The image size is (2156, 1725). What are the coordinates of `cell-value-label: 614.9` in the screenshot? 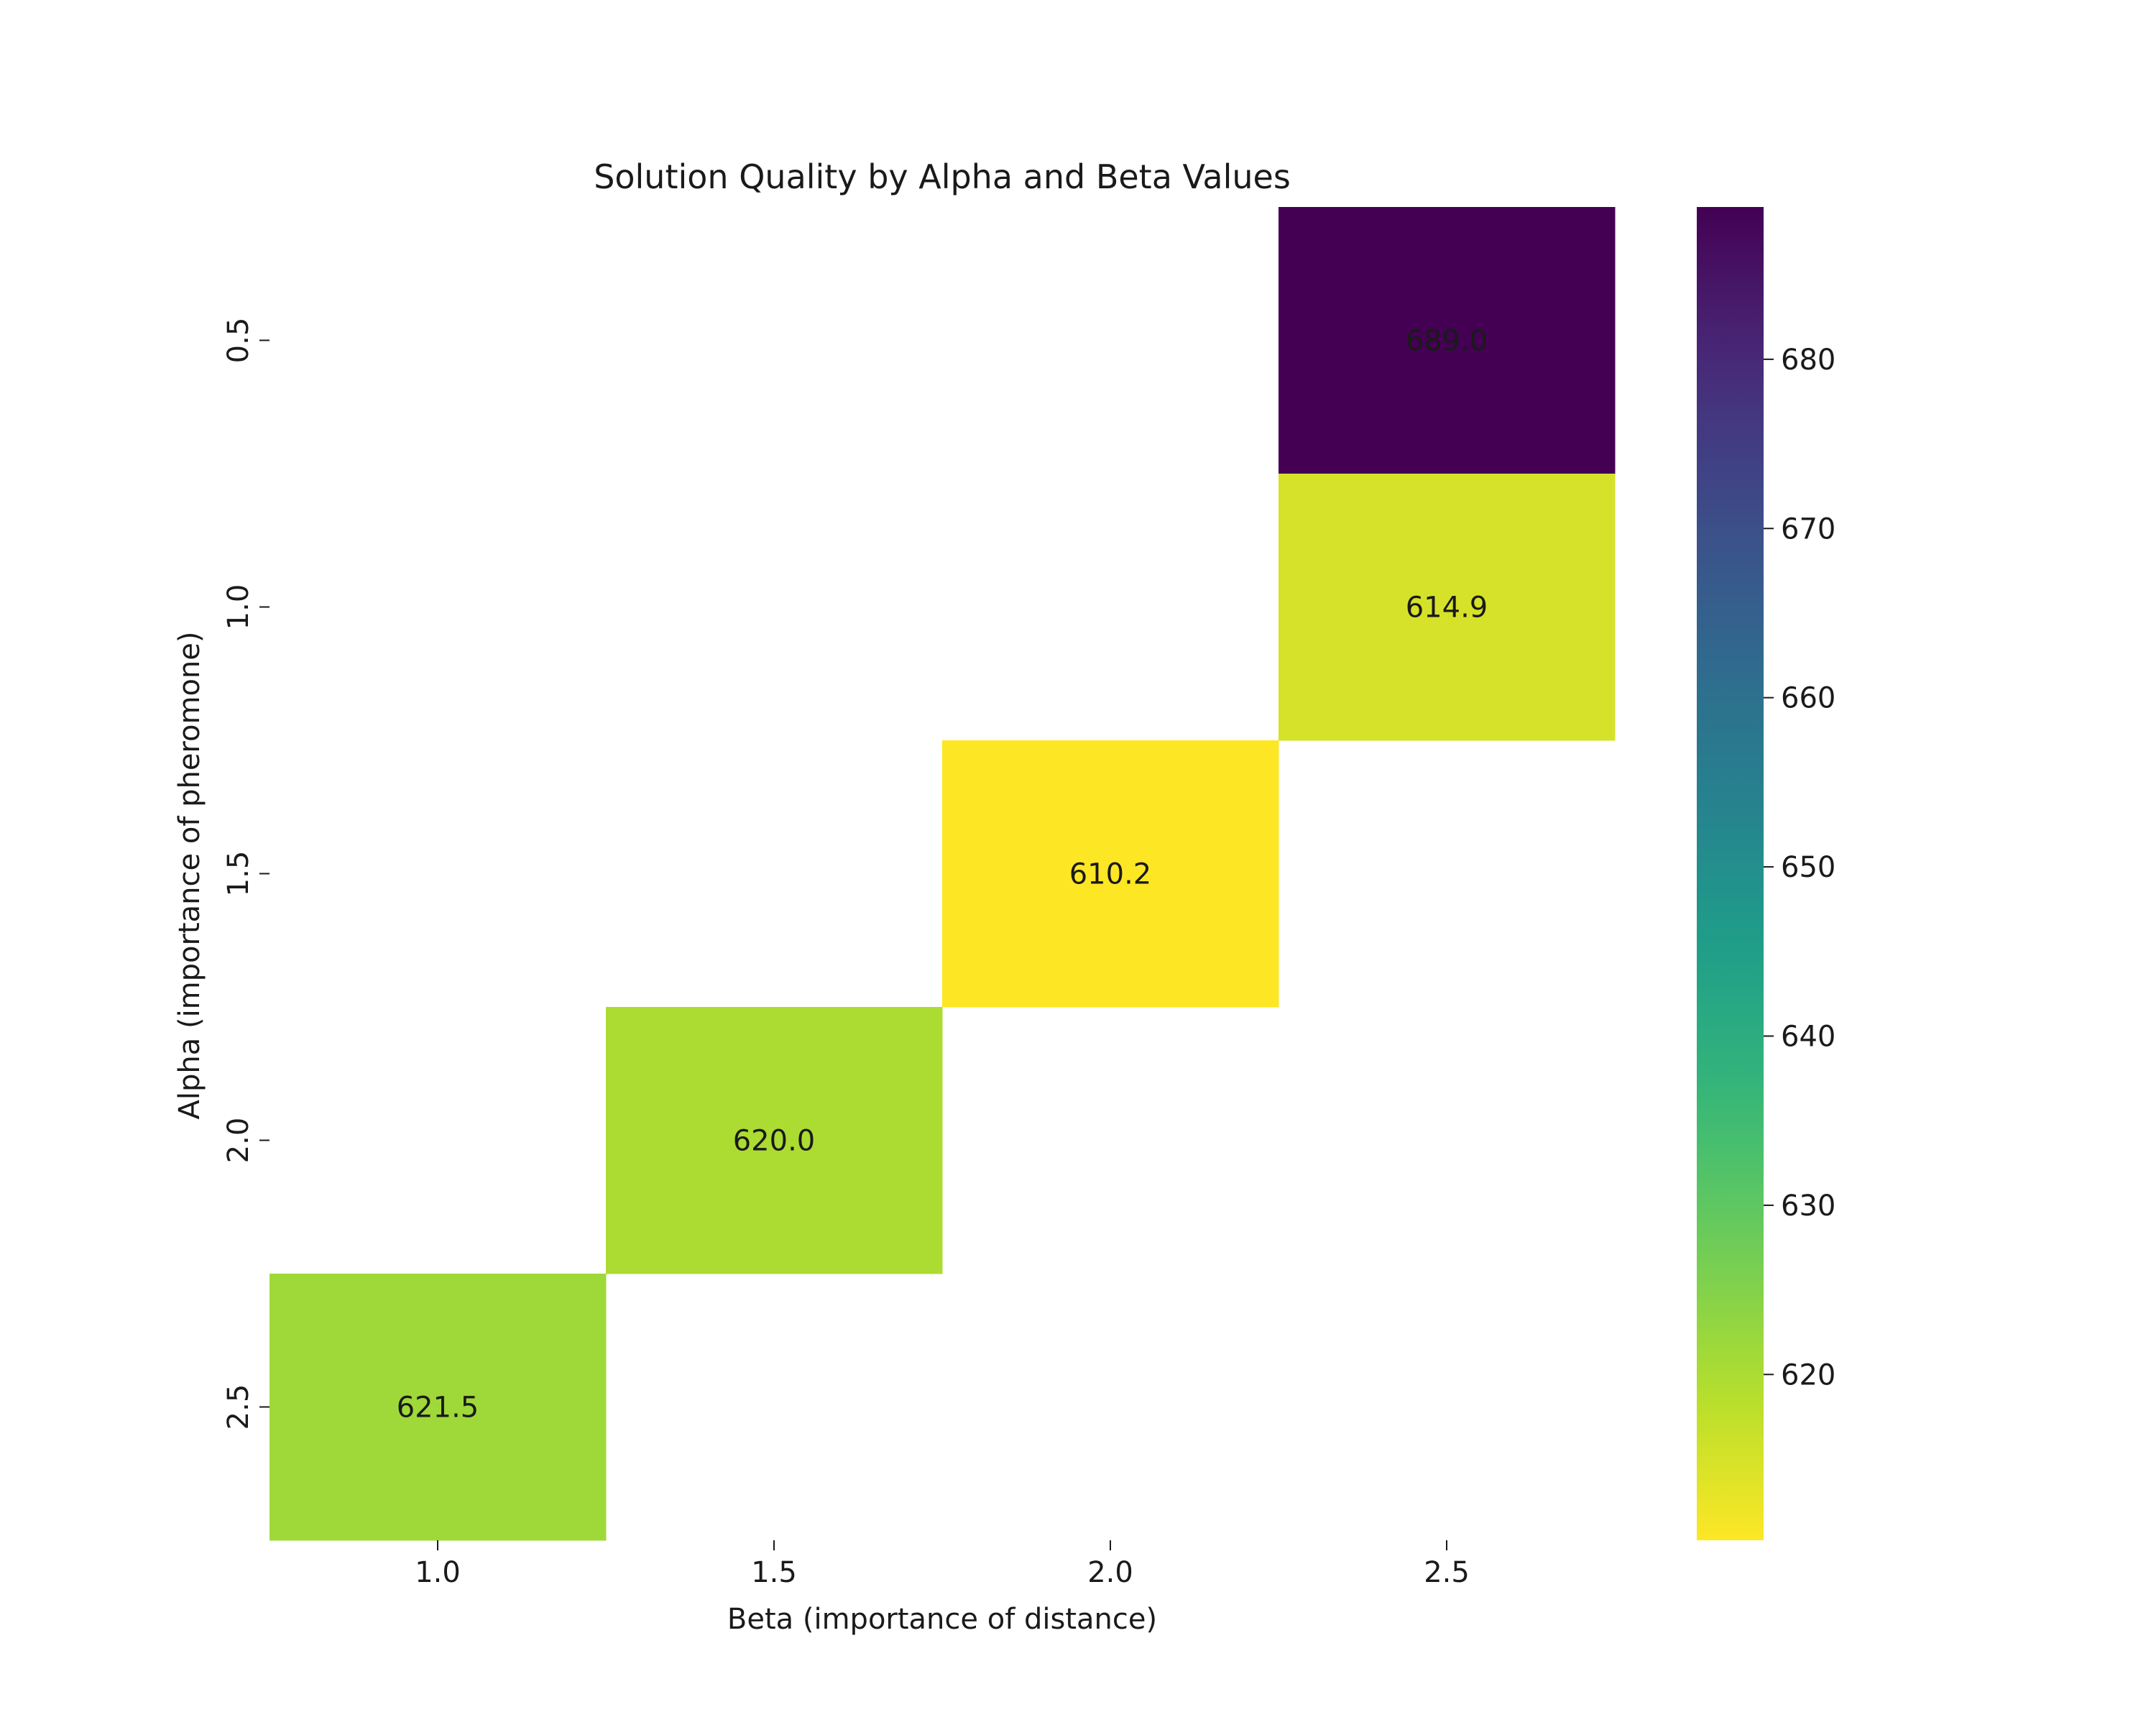 It's located at (1447, 608).